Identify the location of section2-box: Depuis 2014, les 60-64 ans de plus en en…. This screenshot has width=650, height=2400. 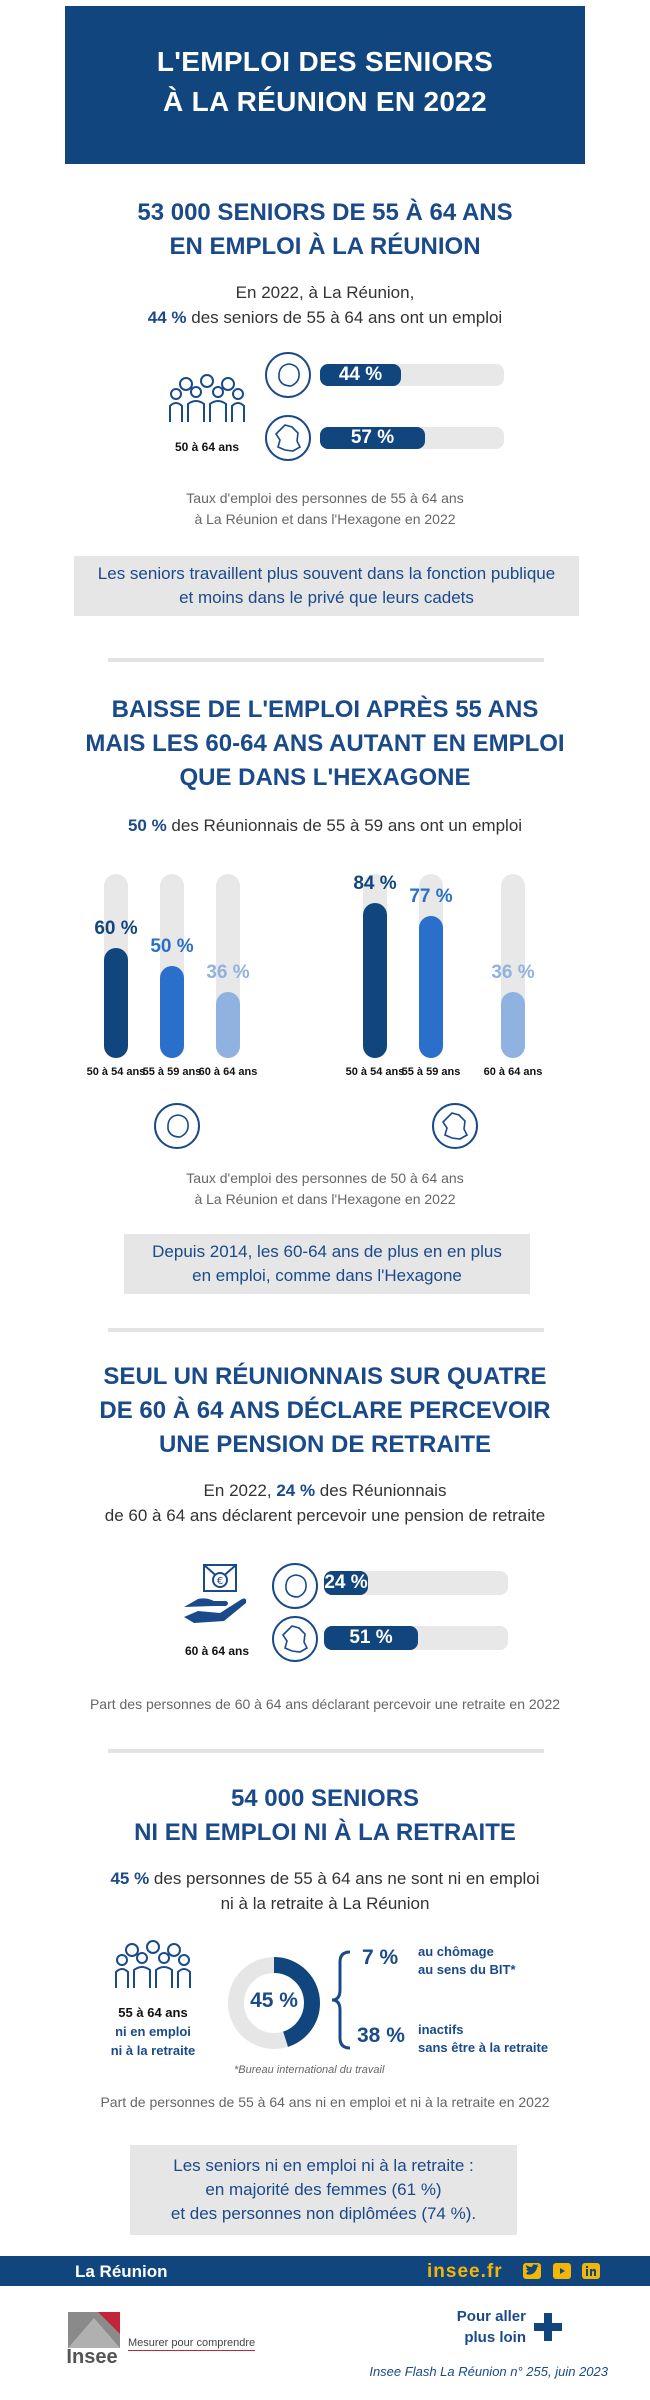
(327, 1264).